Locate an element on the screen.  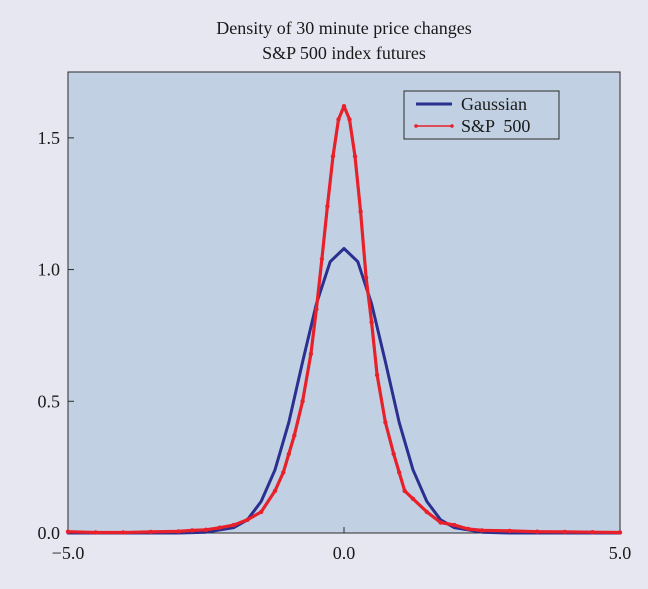
legend-swatch-sp500-marker-right is located at coordinates (452, 126).